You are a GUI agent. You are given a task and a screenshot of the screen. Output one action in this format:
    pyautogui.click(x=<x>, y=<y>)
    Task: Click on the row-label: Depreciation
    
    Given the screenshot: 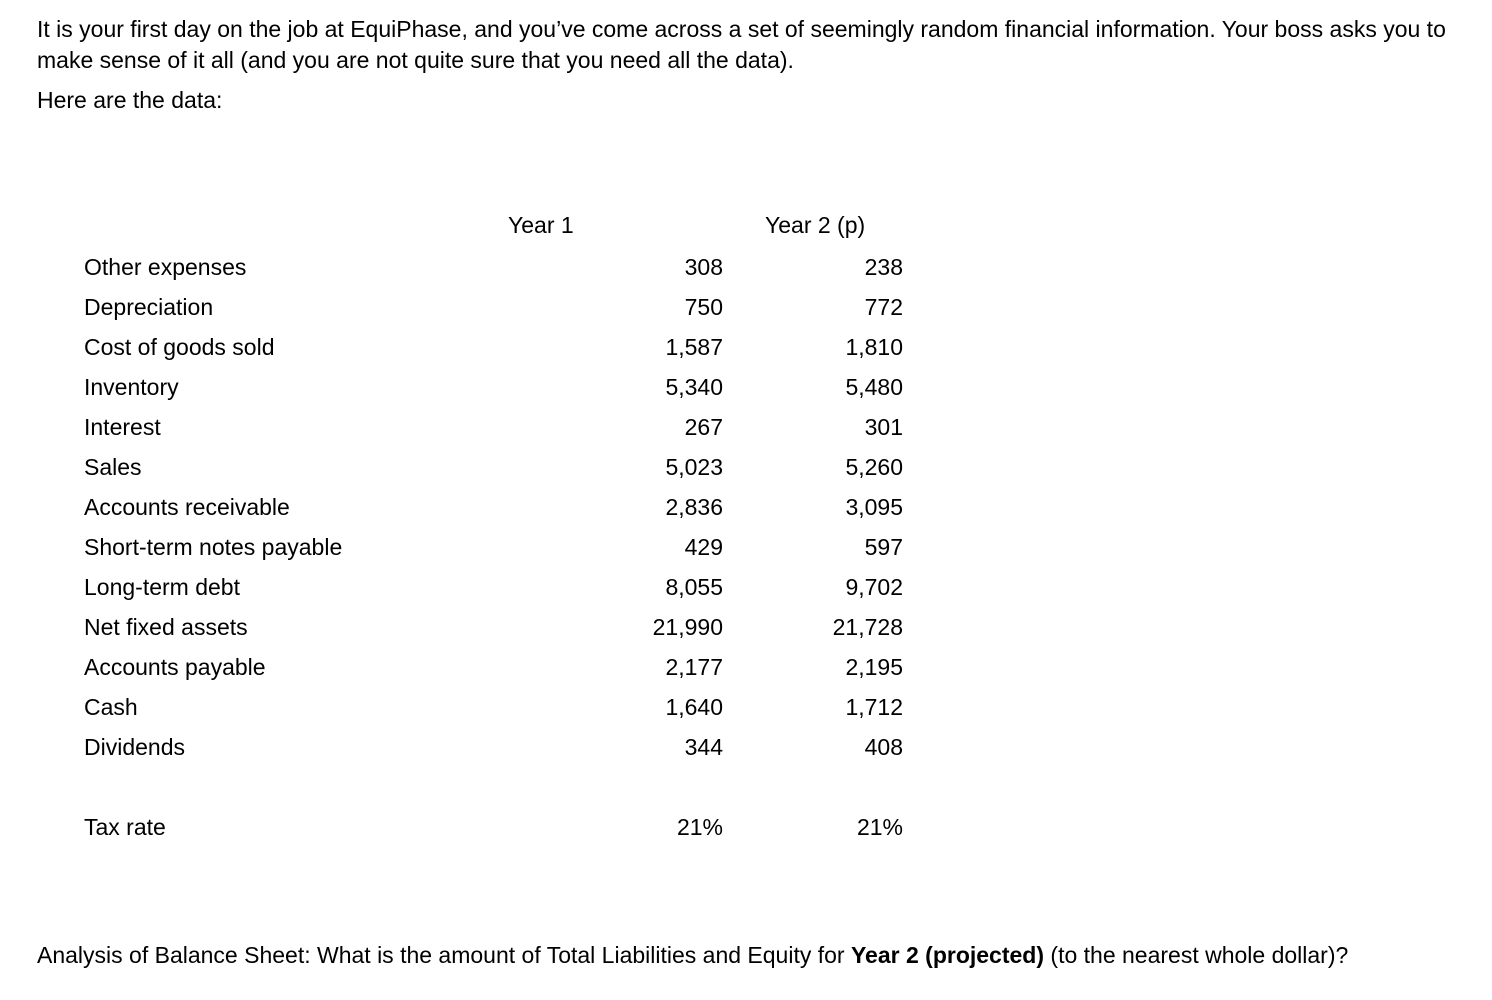 What is the action you would take?
    pyautogui.click(x=149, y=306)
    